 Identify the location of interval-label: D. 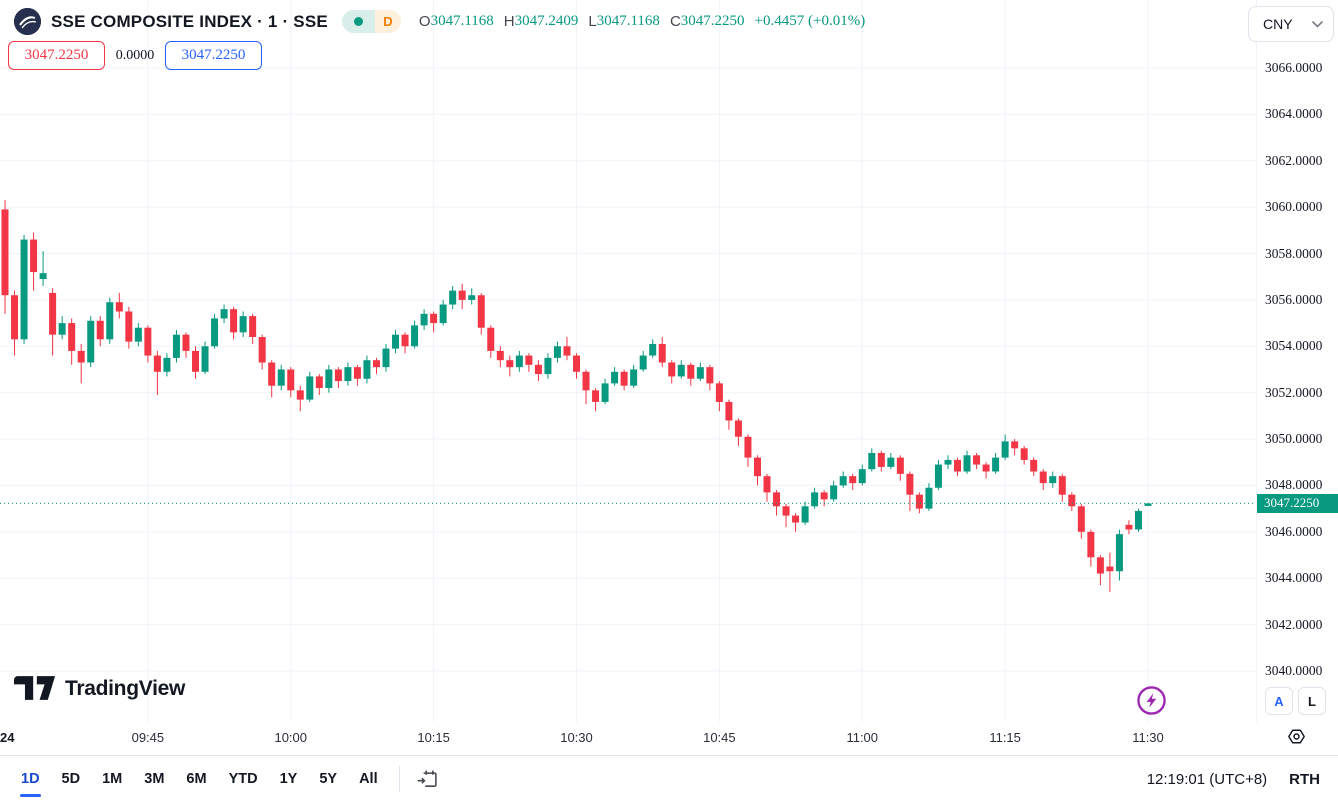
(387, 21).